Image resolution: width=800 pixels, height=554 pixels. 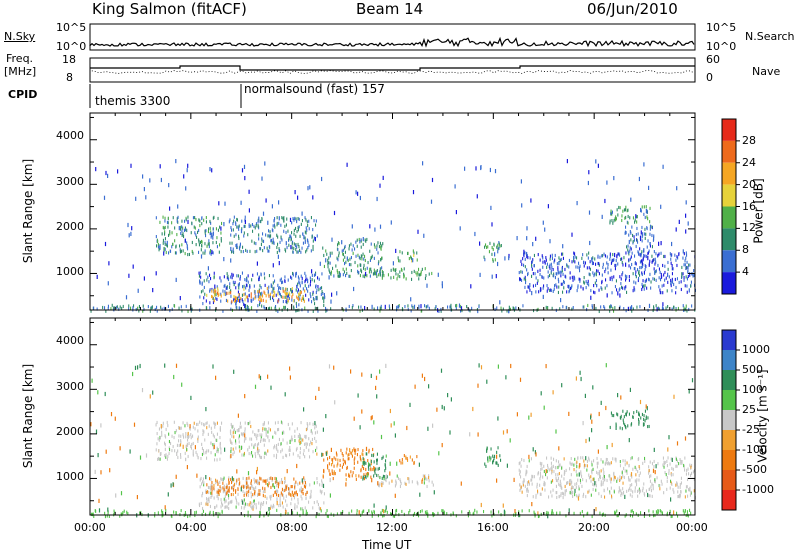 What do you see at coordinates (730, 420) in the screenshot?
I see `velocity-colorbar` at bounding box center [730, 420].